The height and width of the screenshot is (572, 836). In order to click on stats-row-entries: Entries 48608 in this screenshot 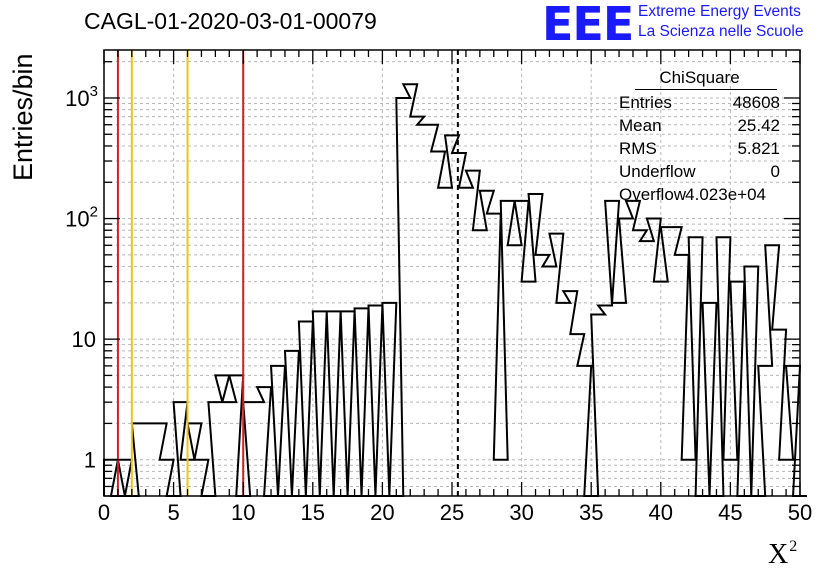, I will do `click(699, 103)`.